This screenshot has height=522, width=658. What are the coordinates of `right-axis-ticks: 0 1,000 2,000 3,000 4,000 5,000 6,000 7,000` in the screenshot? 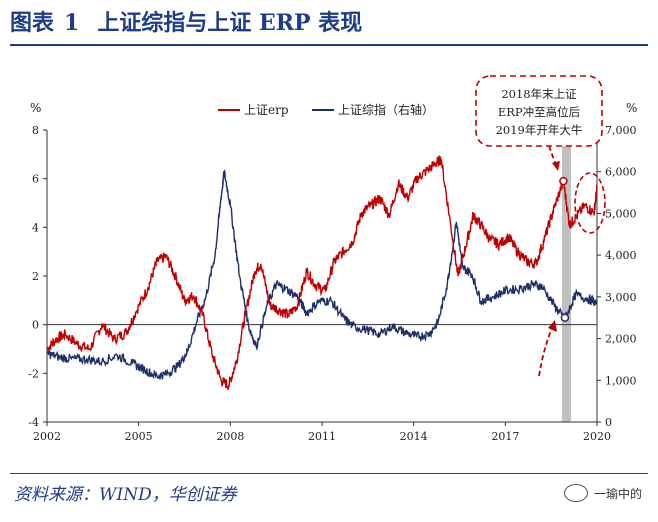 It's located at (617, 276).